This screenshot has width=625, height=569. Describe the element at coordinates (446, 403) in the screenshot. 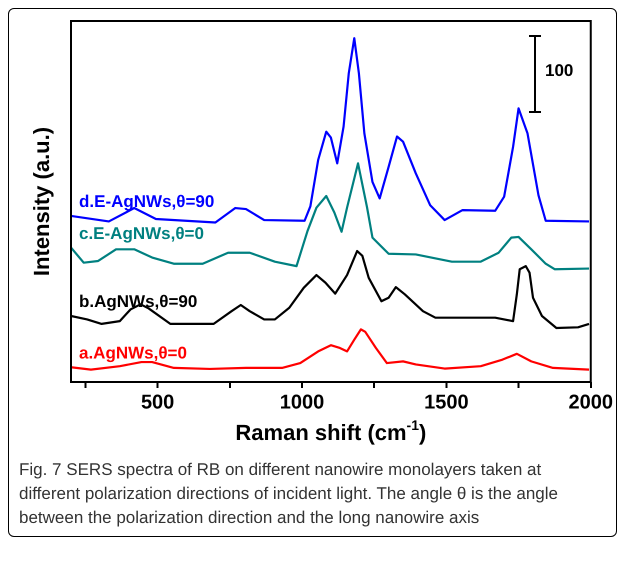

I see `x-tick-label: 1500` at that location.